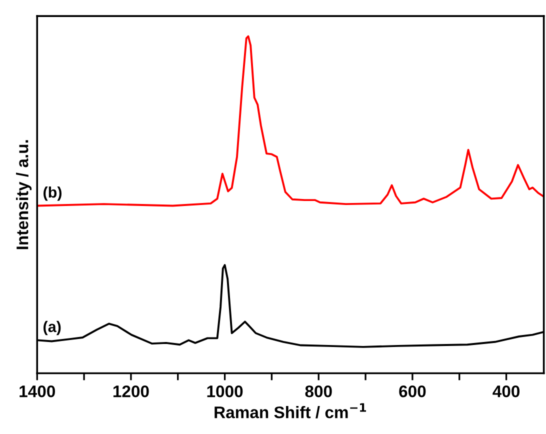 Image resolution: width=546 pixels, height=434 pixels. Describe the element at coordinates (37, 391) in the screenshot. I see `x-tick-label: 1400` at that location.